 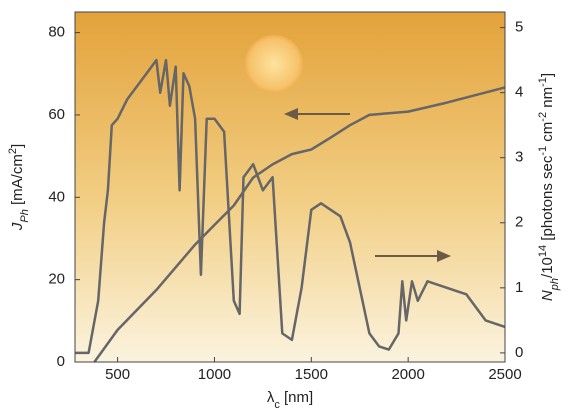 What do you see at coordinates (543, 117) in the screenshot?
I see `label-part: -2` at bounding box center [543, 117].